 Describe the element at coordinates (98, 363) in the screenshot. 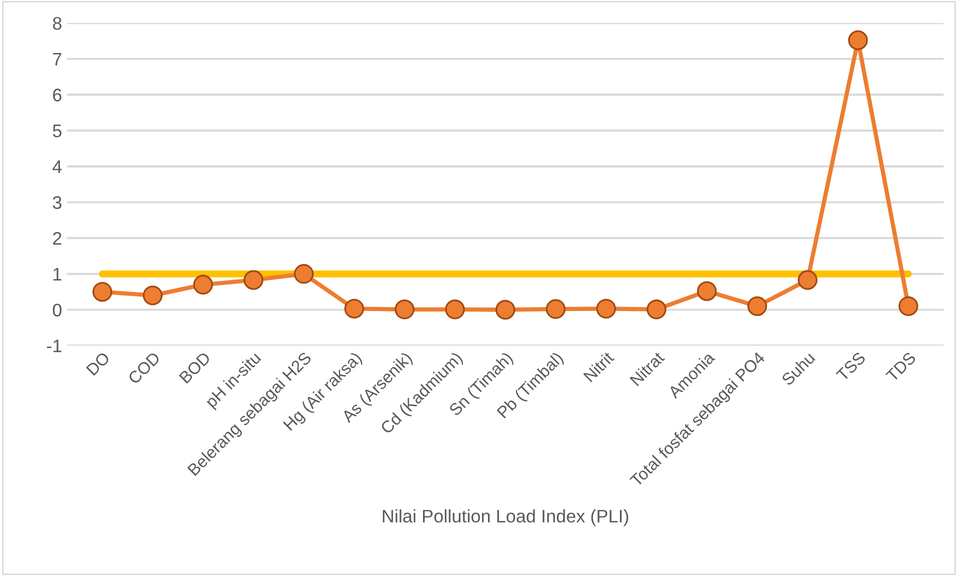

I see `x-tick-label: DO` at that location.